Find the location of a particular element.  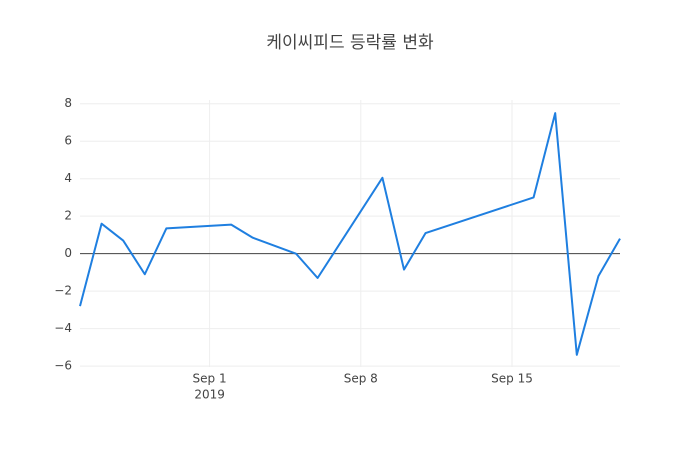

x-tick-sublabel: 2019 is located at coordinates (209, 395).